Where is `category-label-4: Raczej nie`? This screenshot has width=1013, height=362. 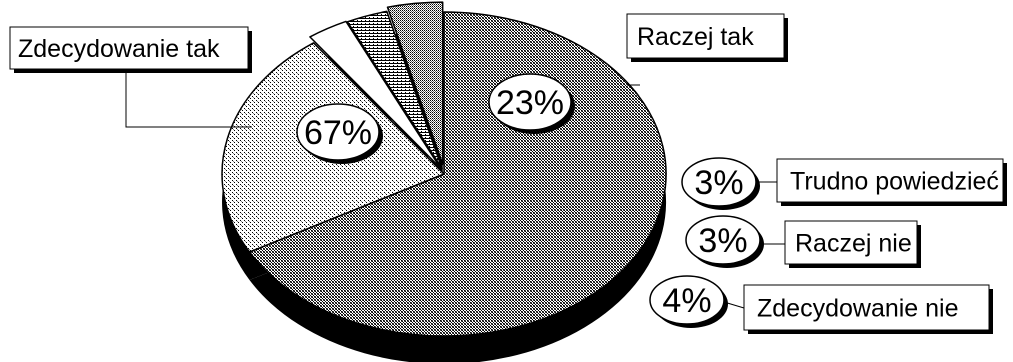 category-label-4: Raczej nie is located at coordinates (853, 244).